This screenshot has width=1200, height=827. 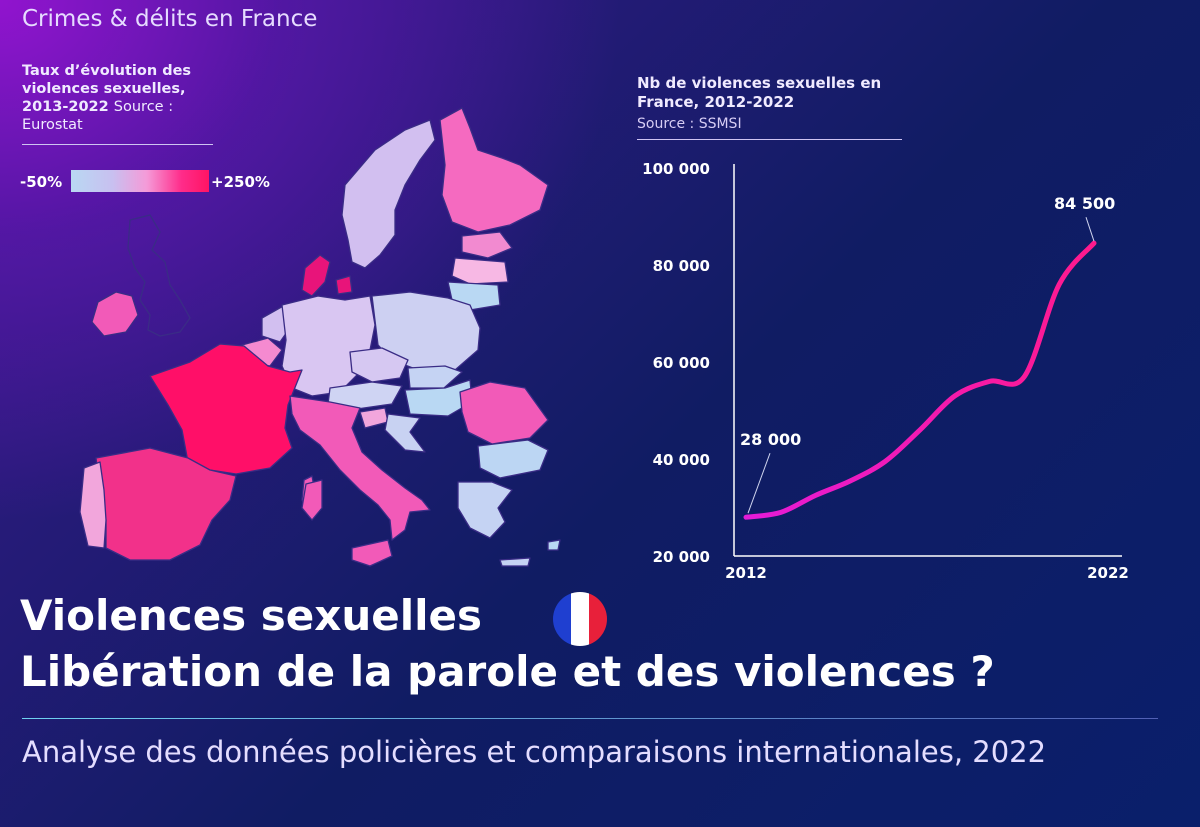 What do you see at coordinates (689, 124) in the screenshot?
I see `chart-source: Source : SSMSI` at bounding box center [689, 124].